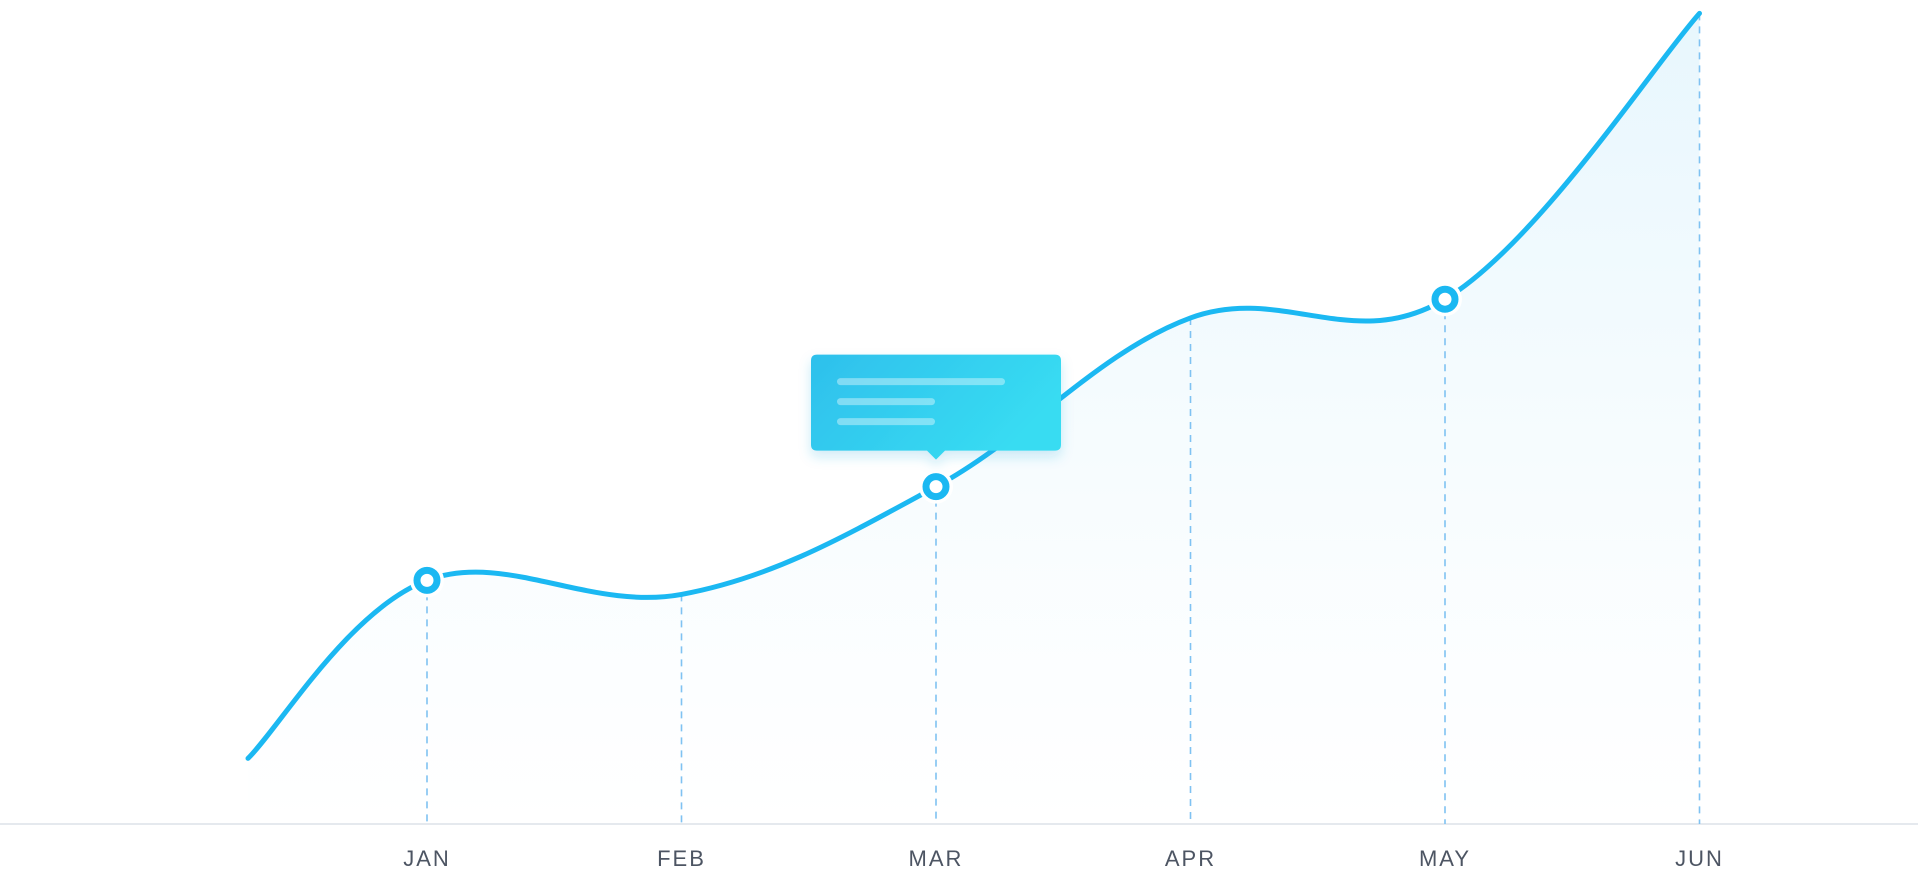  I want to click on x-tick-label: JUN, so click(1699, 858).